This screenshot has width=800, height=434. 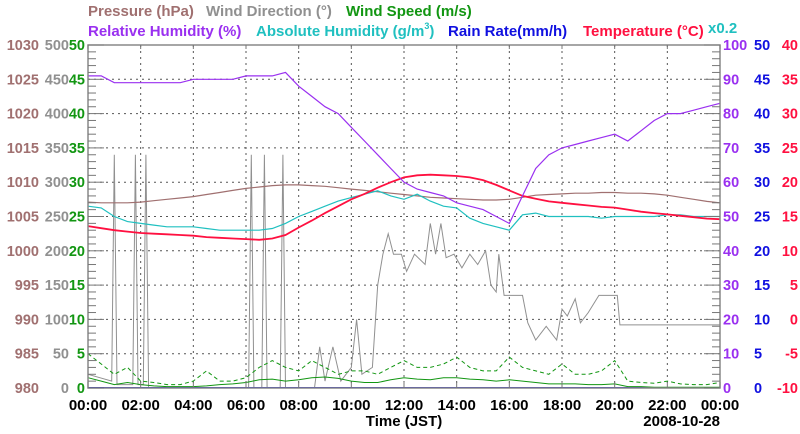 I want to click on x-tick-label: 04:00, so click(x=193, y=405).